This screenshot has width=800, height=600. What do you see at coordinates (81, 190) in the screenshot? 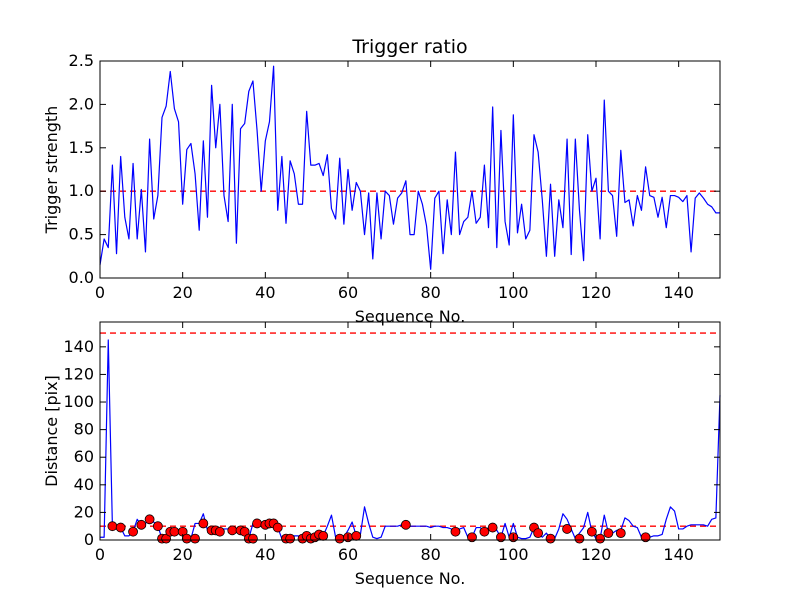
I see `y-tick-label: 1.0` at bounding box center [81, 190].